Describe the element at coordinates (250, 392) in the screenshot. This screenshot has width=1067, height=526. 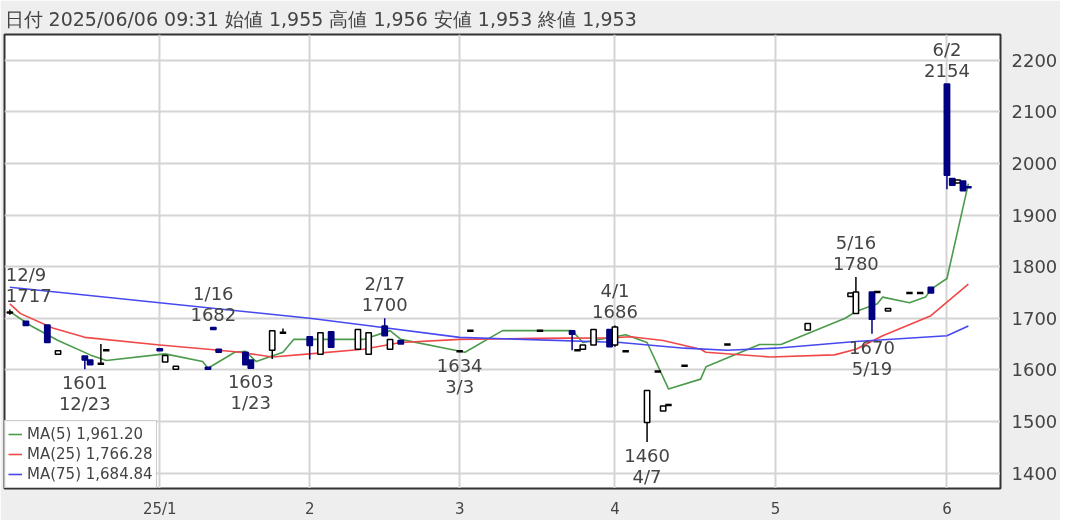
I see `annotation: 1603 1/23` at that location.